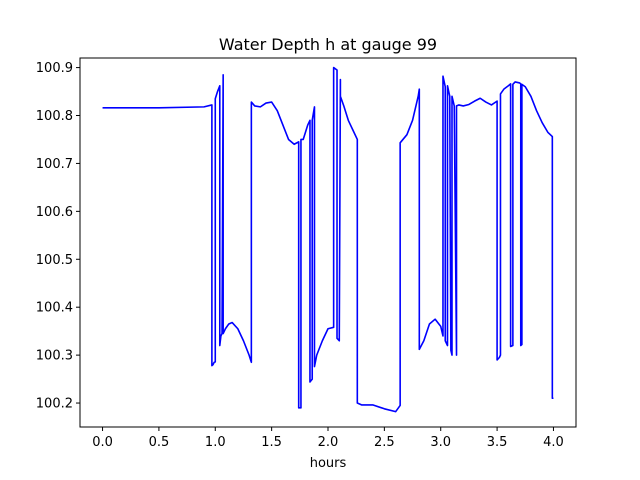  I want to click on y-tick-label: 100.7, so click(54, 164).